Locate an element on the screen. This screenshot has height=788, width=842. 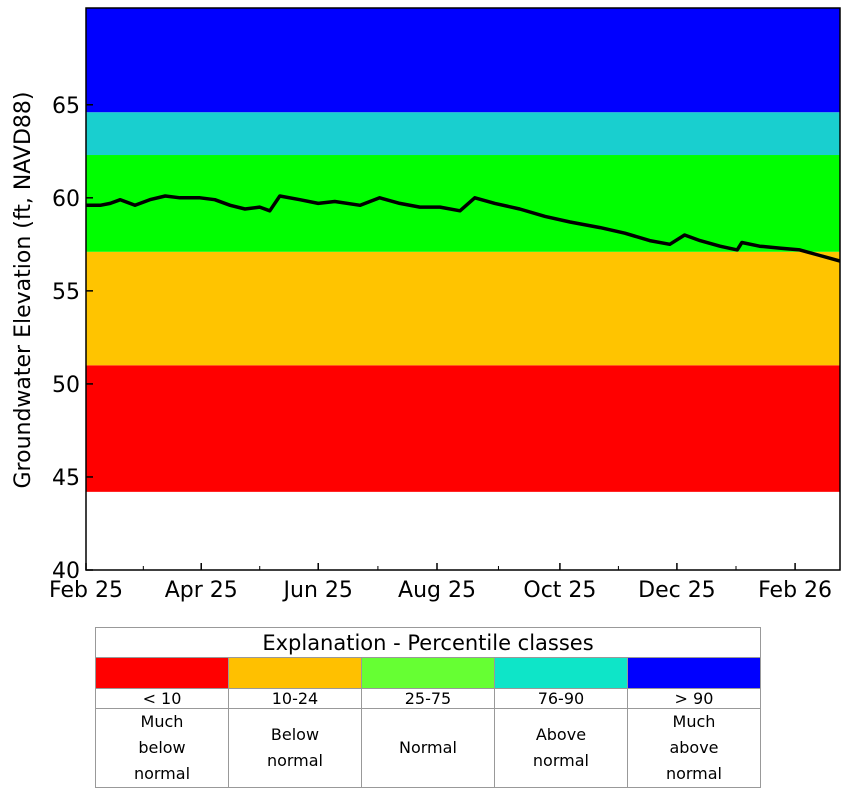
legend-range: 10-24 is located at coordinates (294, 698).